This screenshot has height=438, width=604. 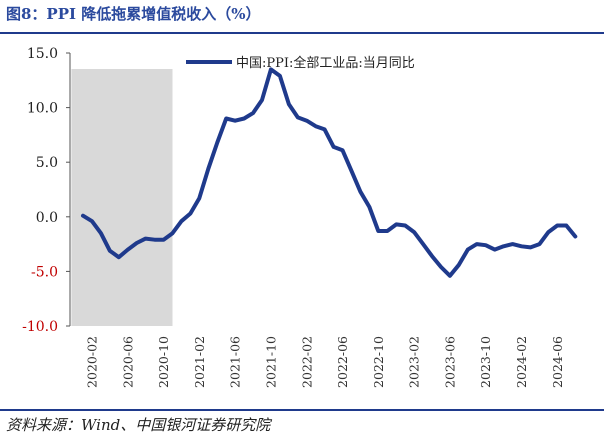 I want to click on y-tick-label: 5.0, so click(x=47, y=163).